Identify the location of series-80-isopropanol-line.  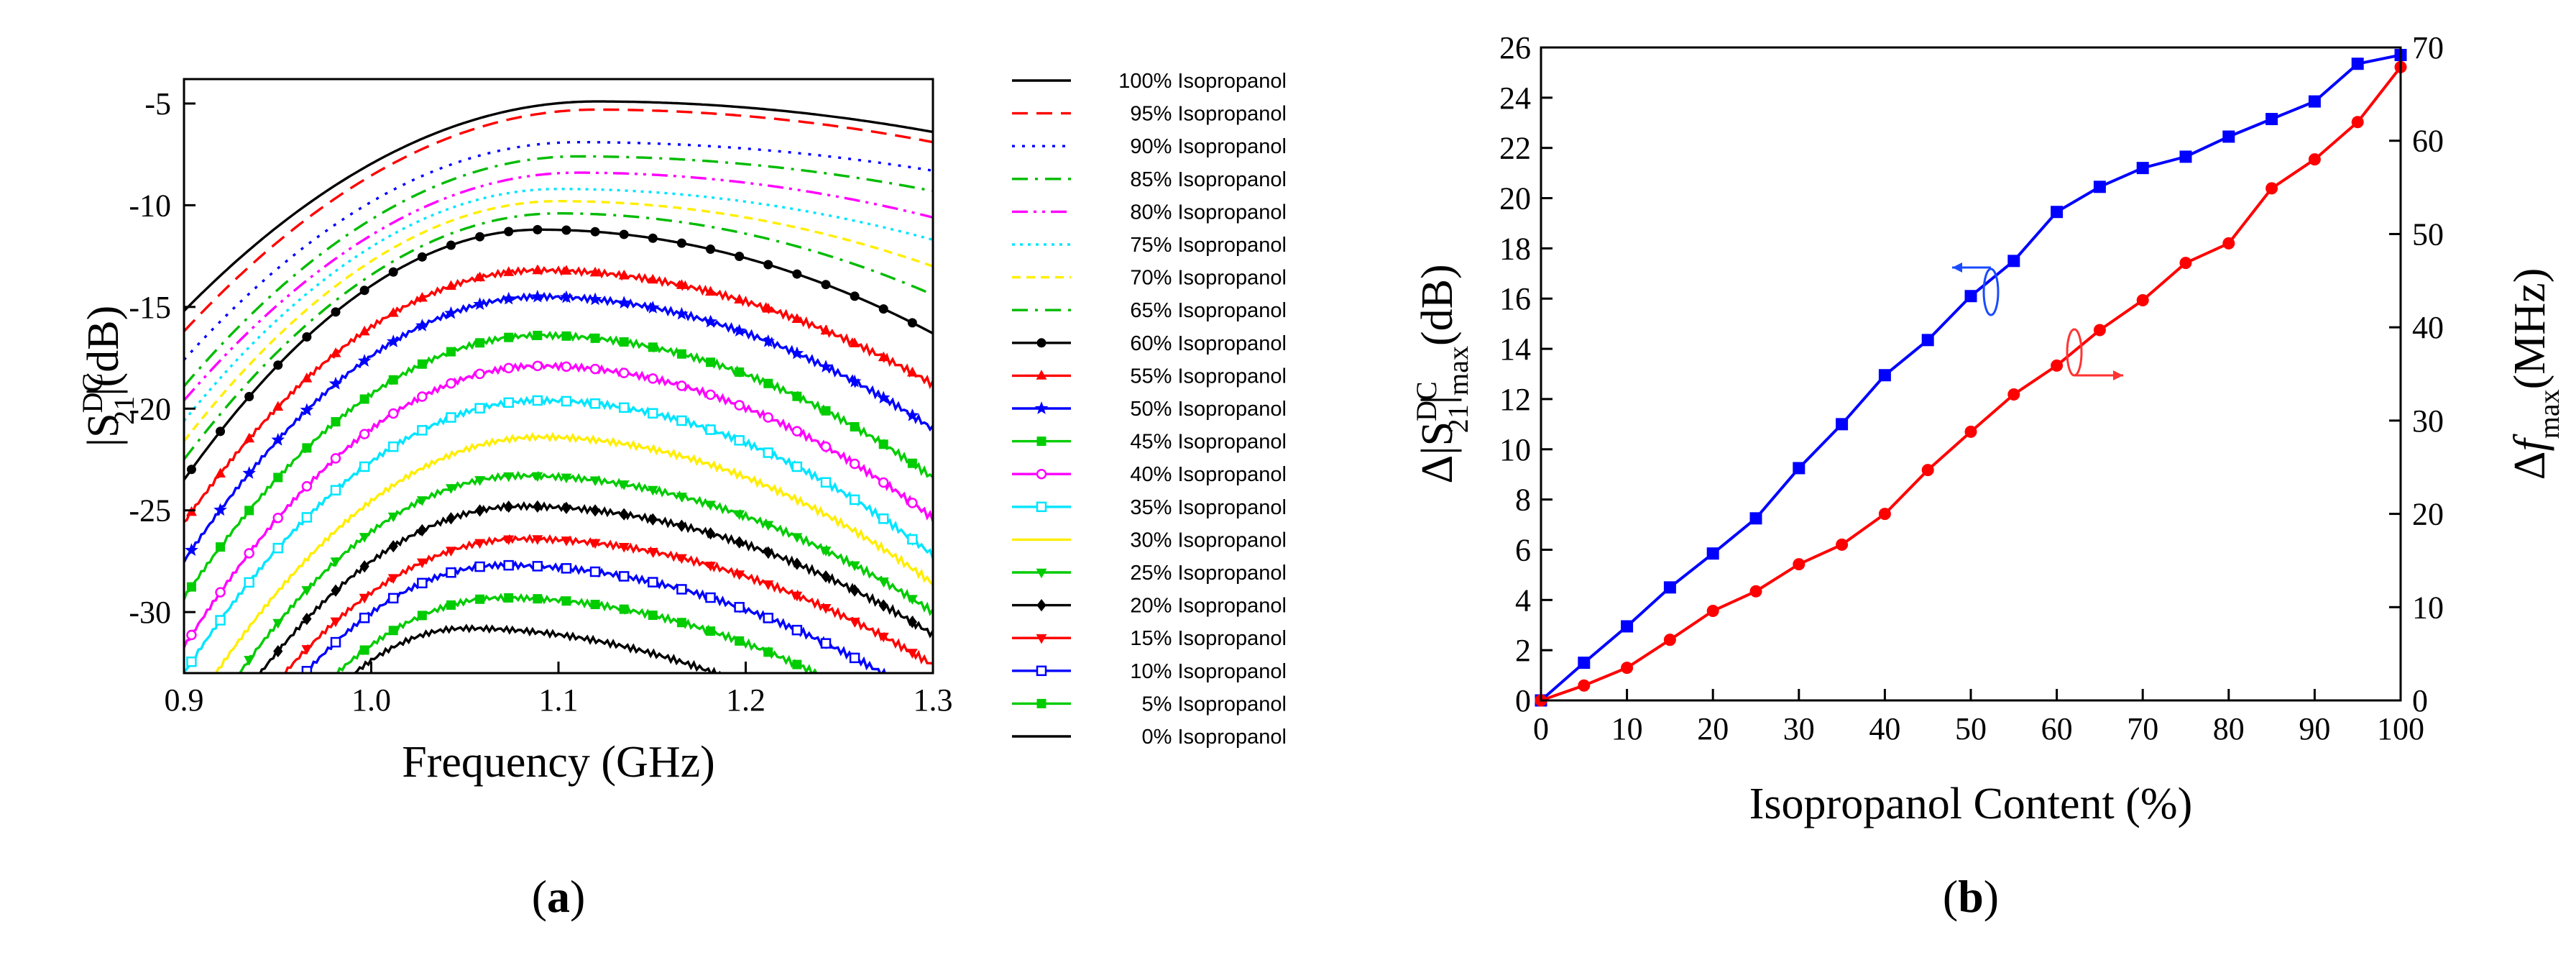
(558, 286).